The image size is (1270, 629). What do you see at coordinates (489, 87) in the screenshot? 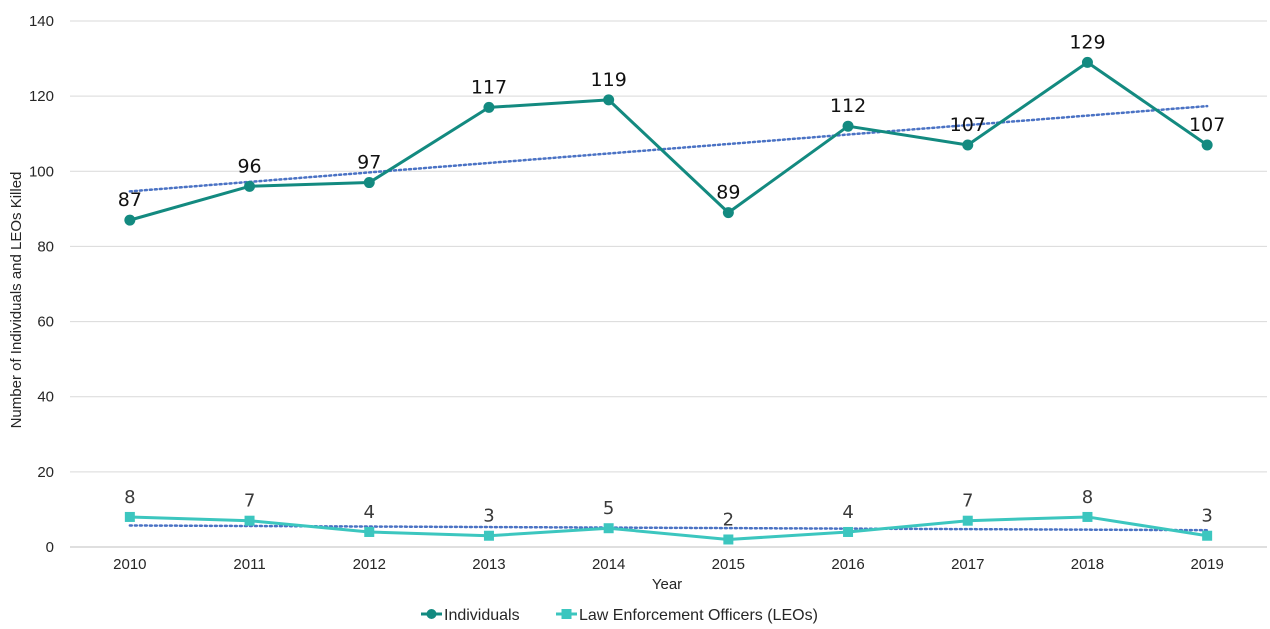
I see `data-label: 117` at bounding box center [489, 87].